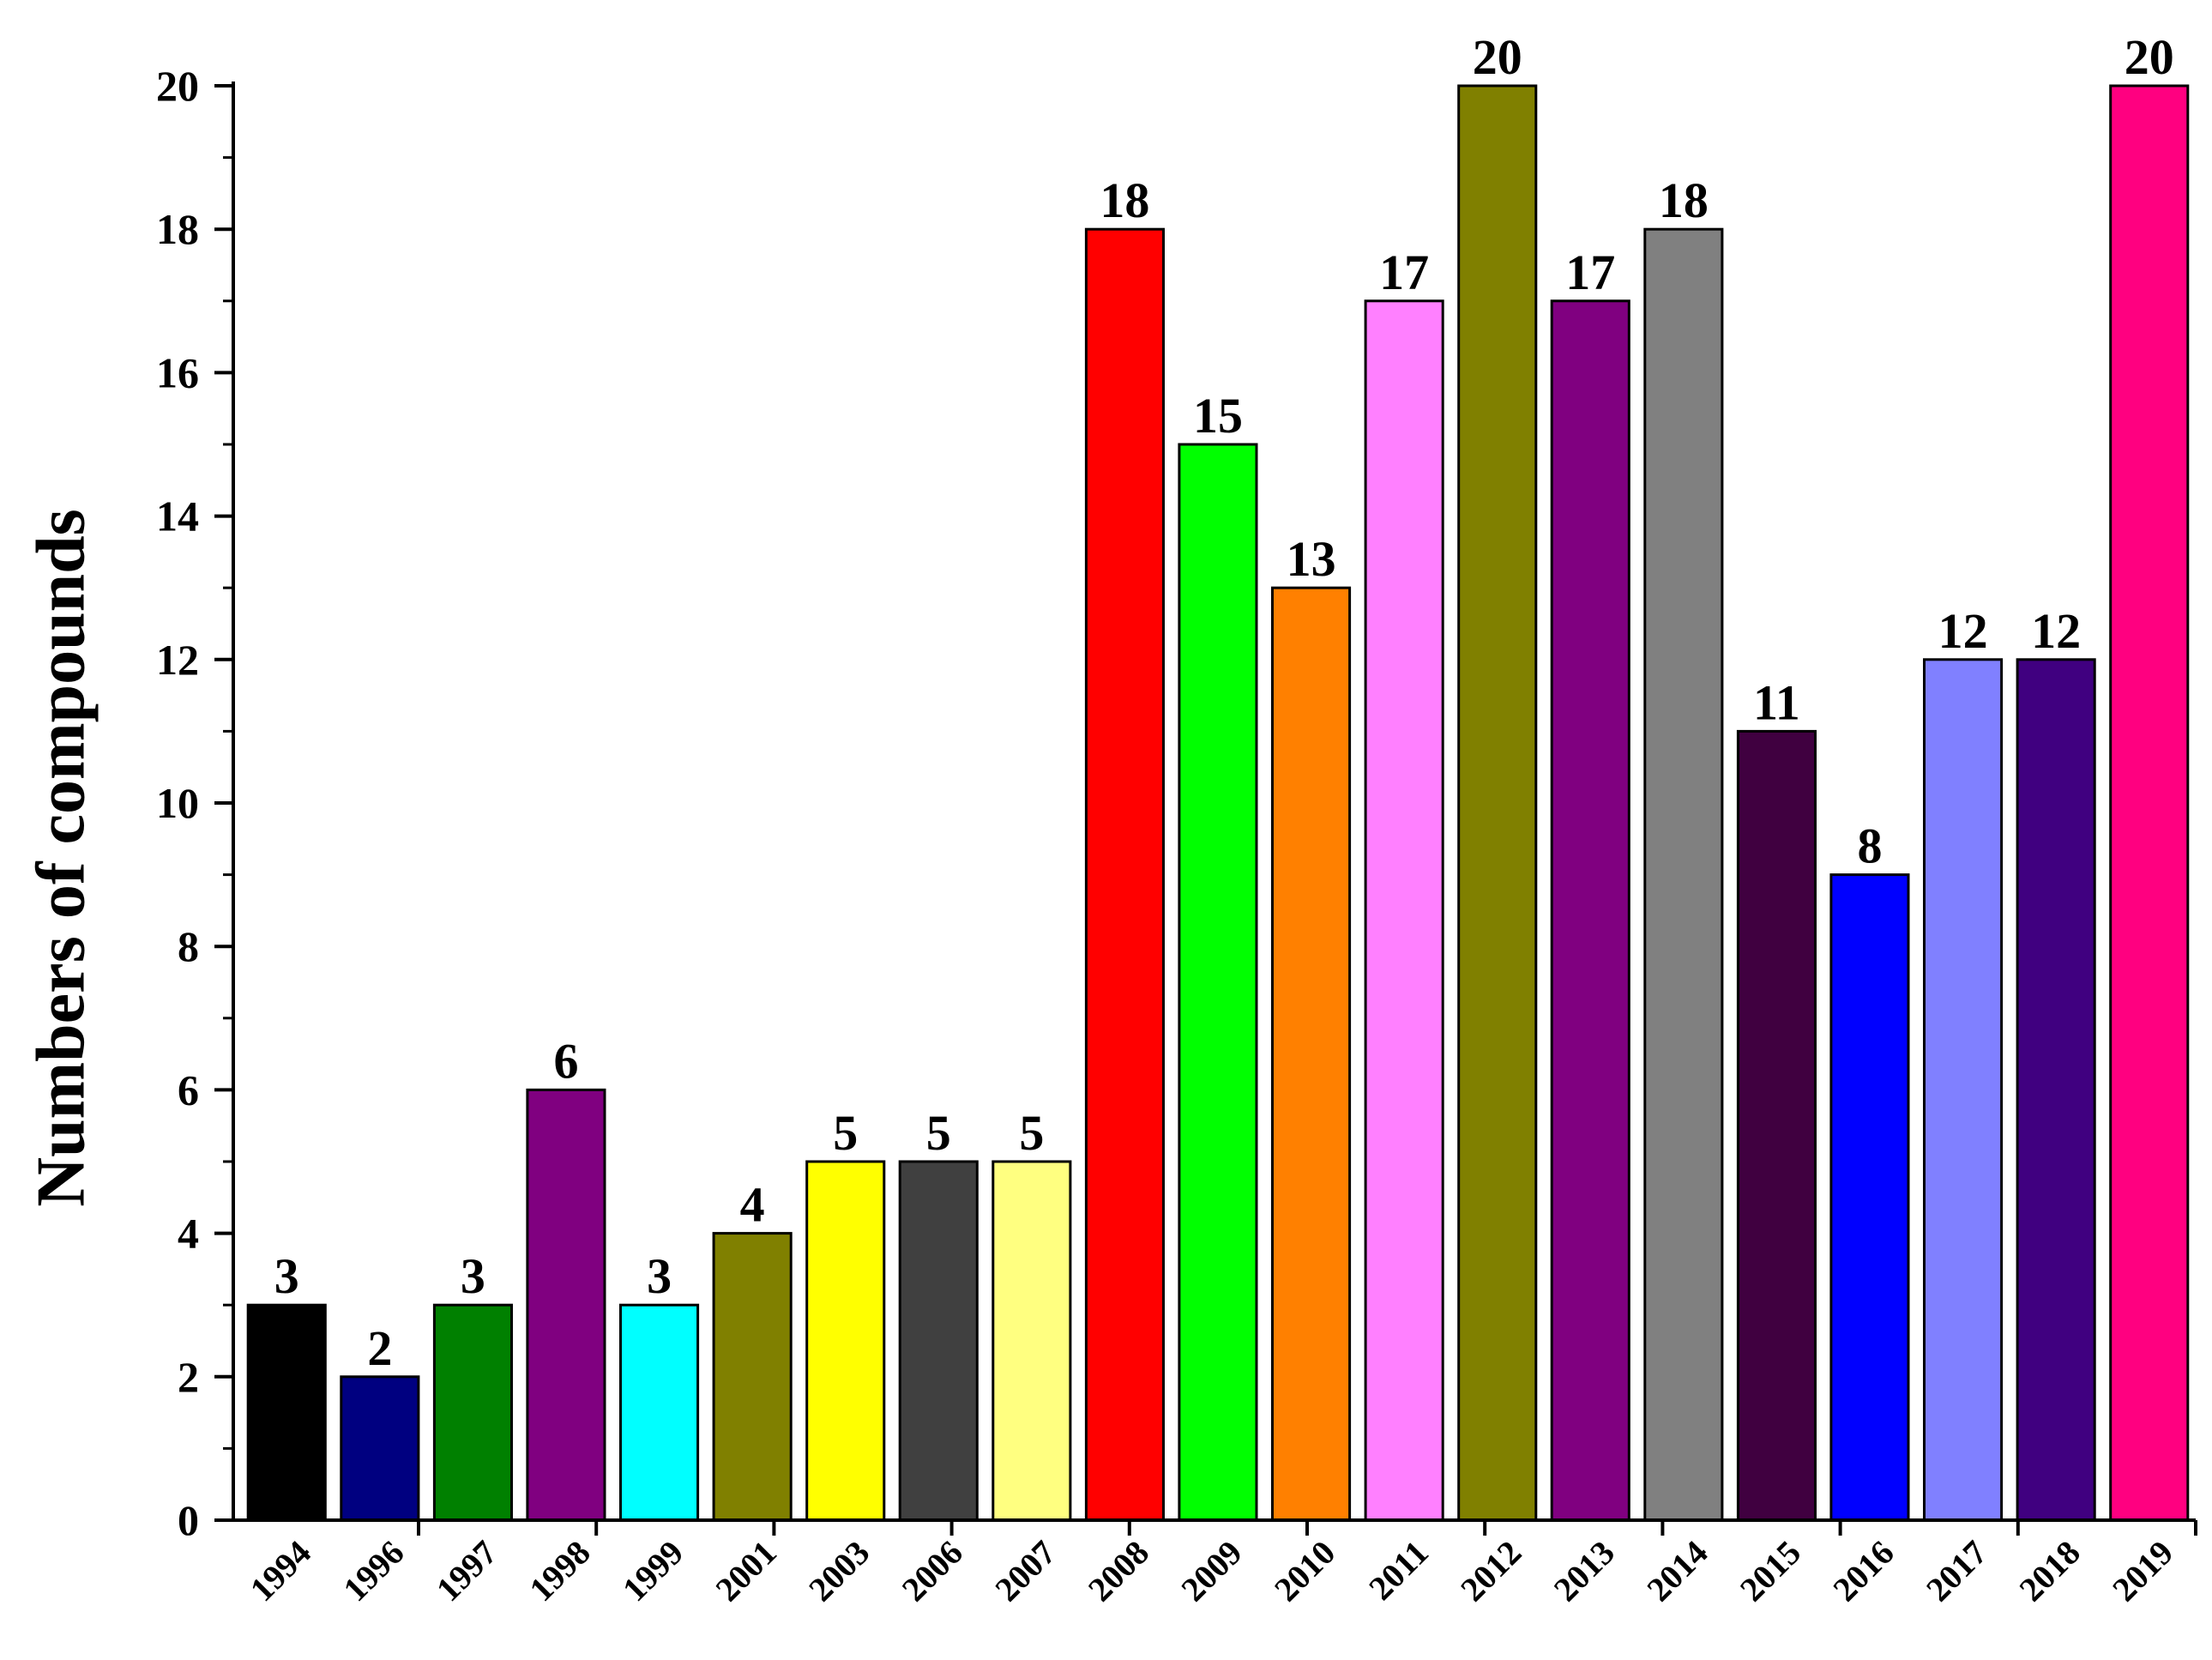 This screenshot has width=2212, height=1660. I want to click on bar-2009, so click(1218, 983).